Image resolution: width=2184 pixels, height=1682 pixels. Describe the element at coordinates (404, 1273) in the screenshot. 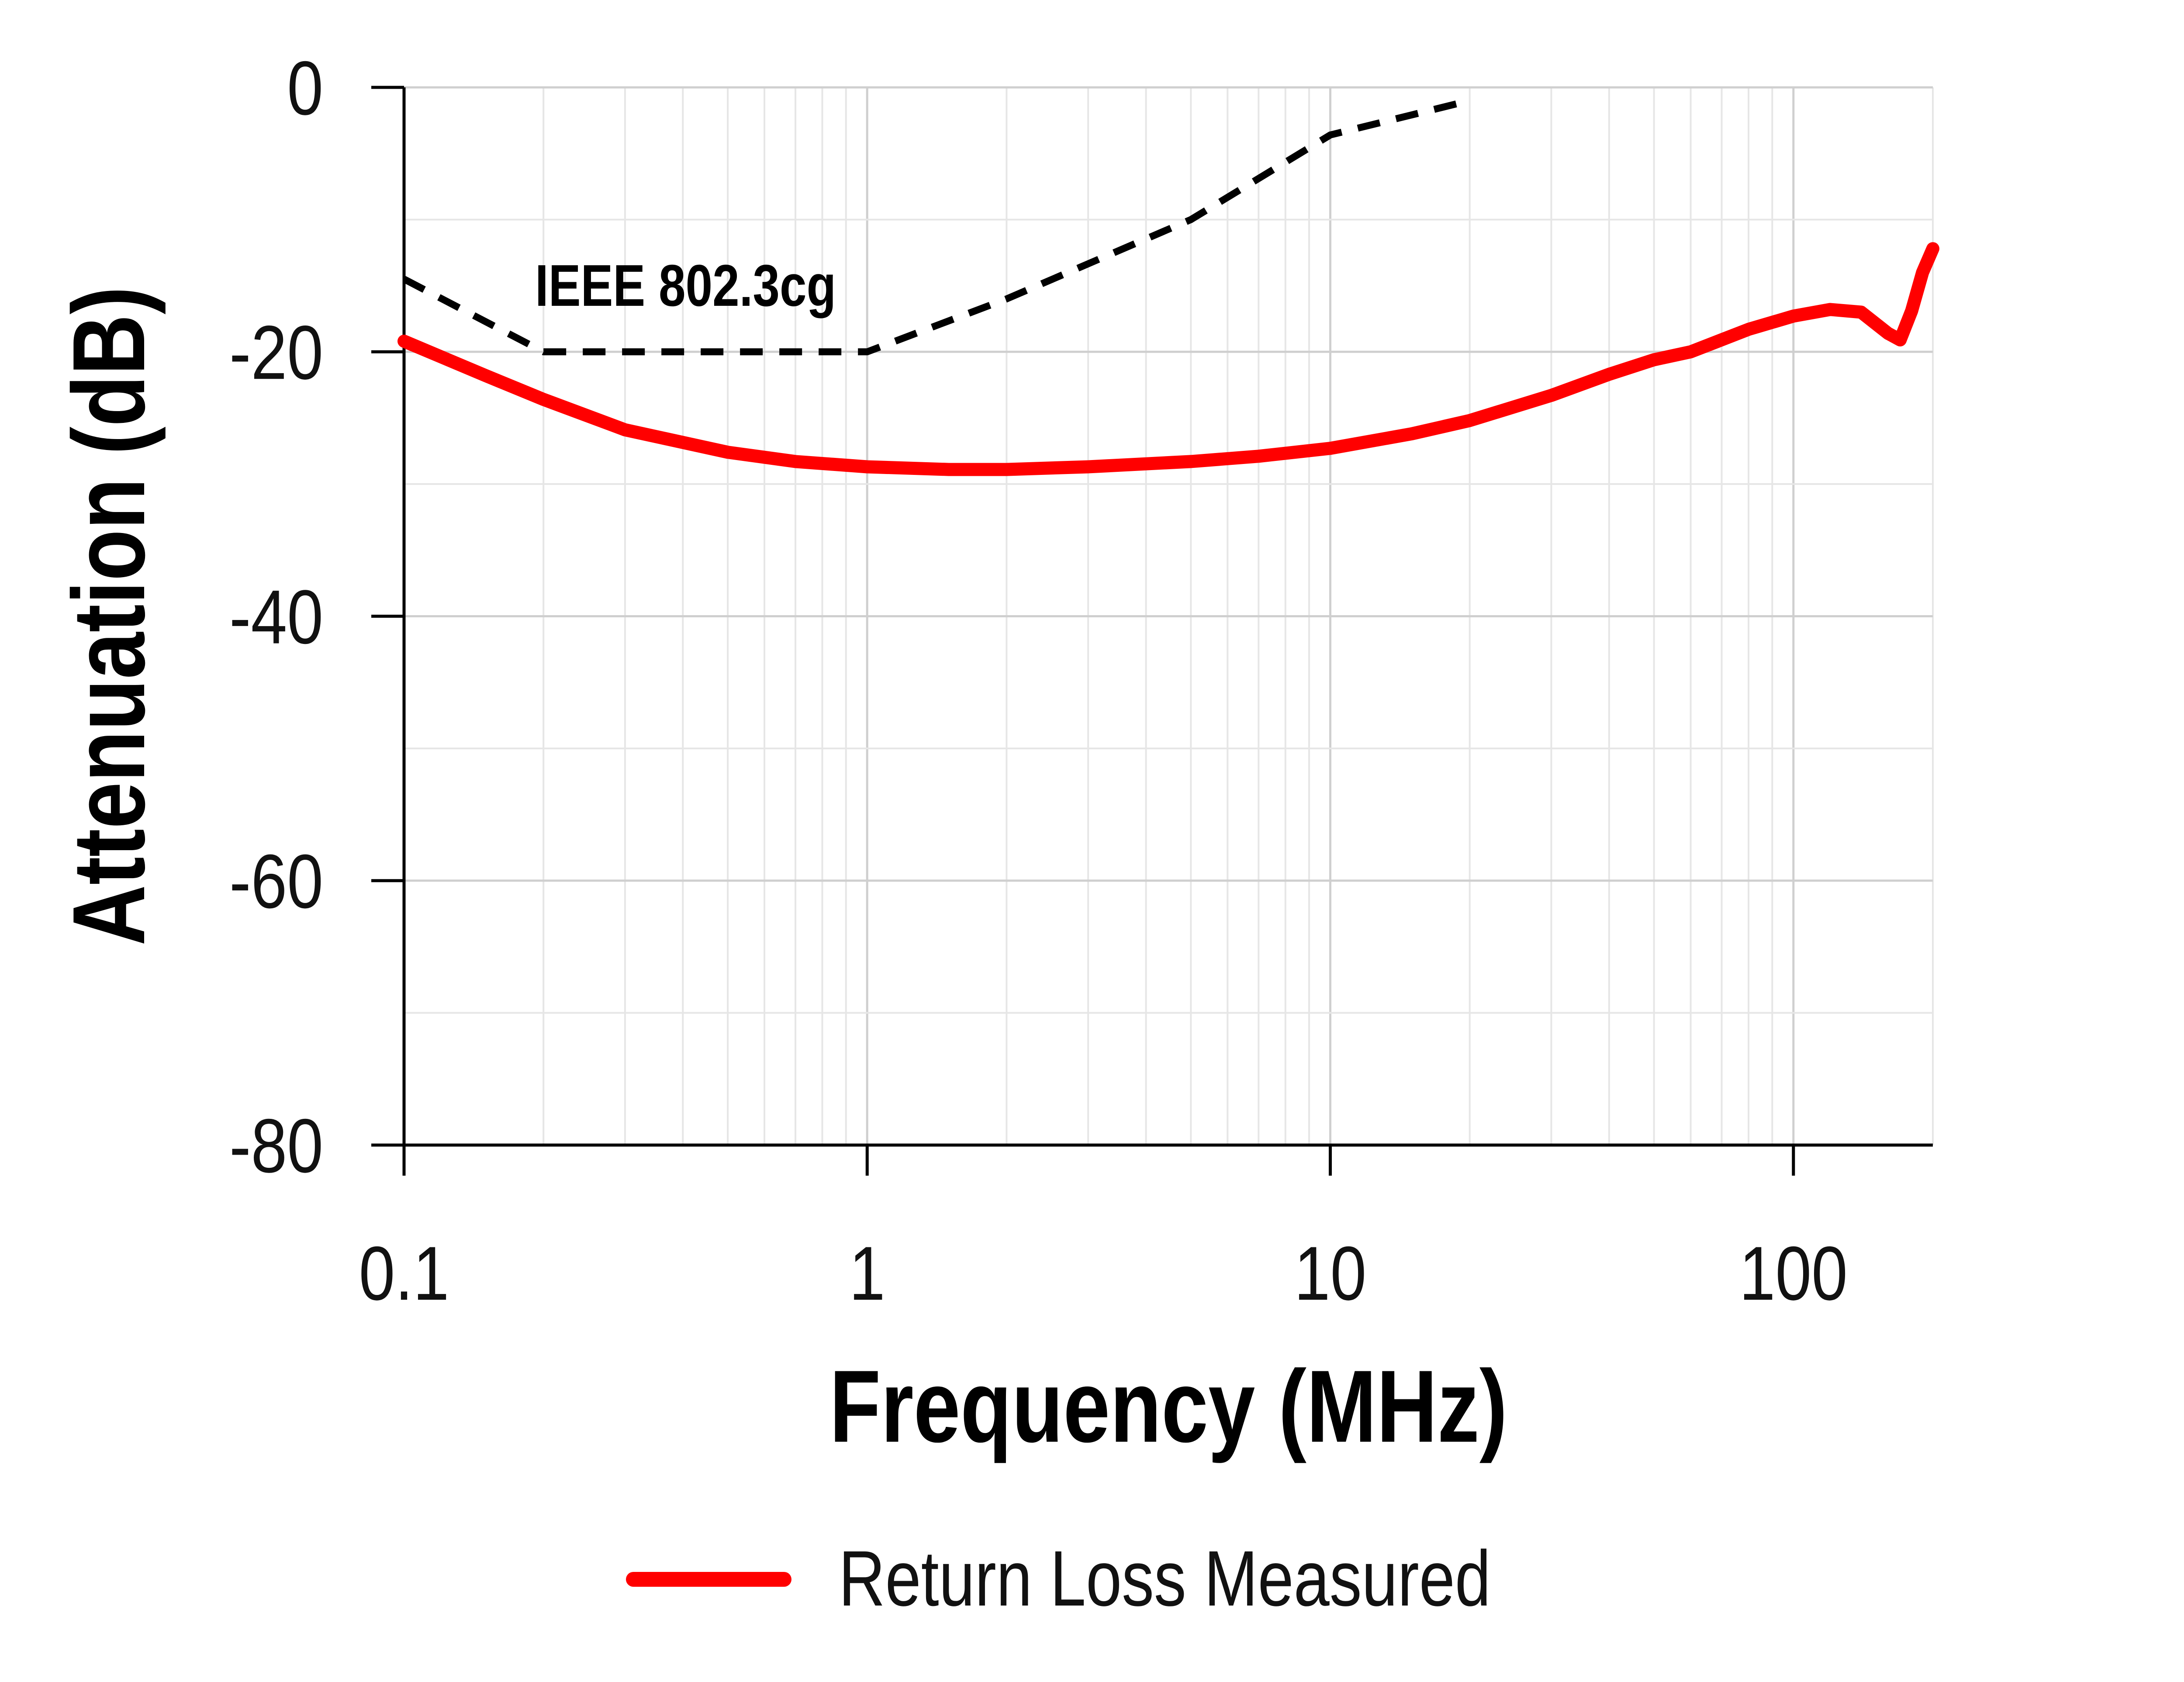

I see `x-tick-label: 0.1` at that location.